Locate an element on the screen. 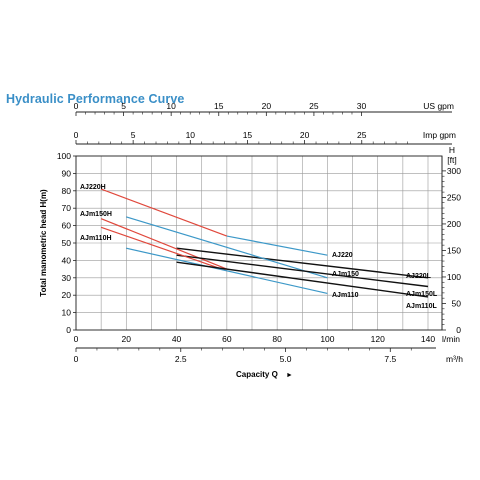  right-tick-label: 150 is located at coordinates (454, 250).